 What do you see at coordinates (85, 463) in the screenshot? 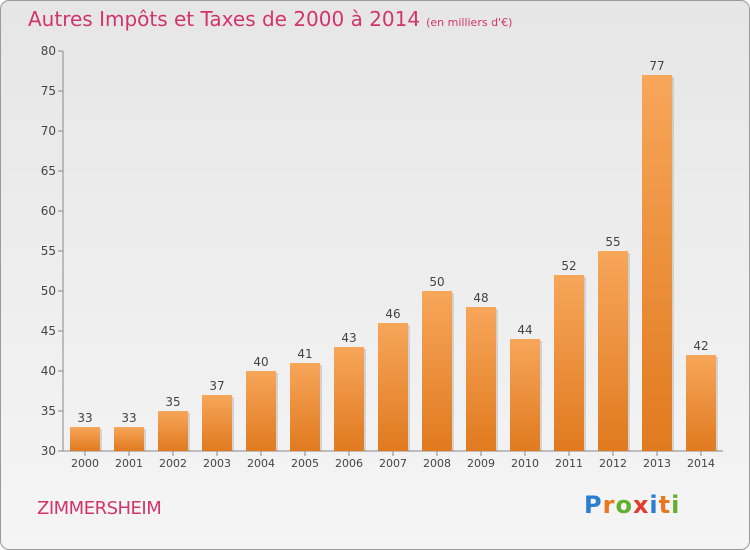
I see `x-tick-label: 2000` at bounding box center [85, 463].